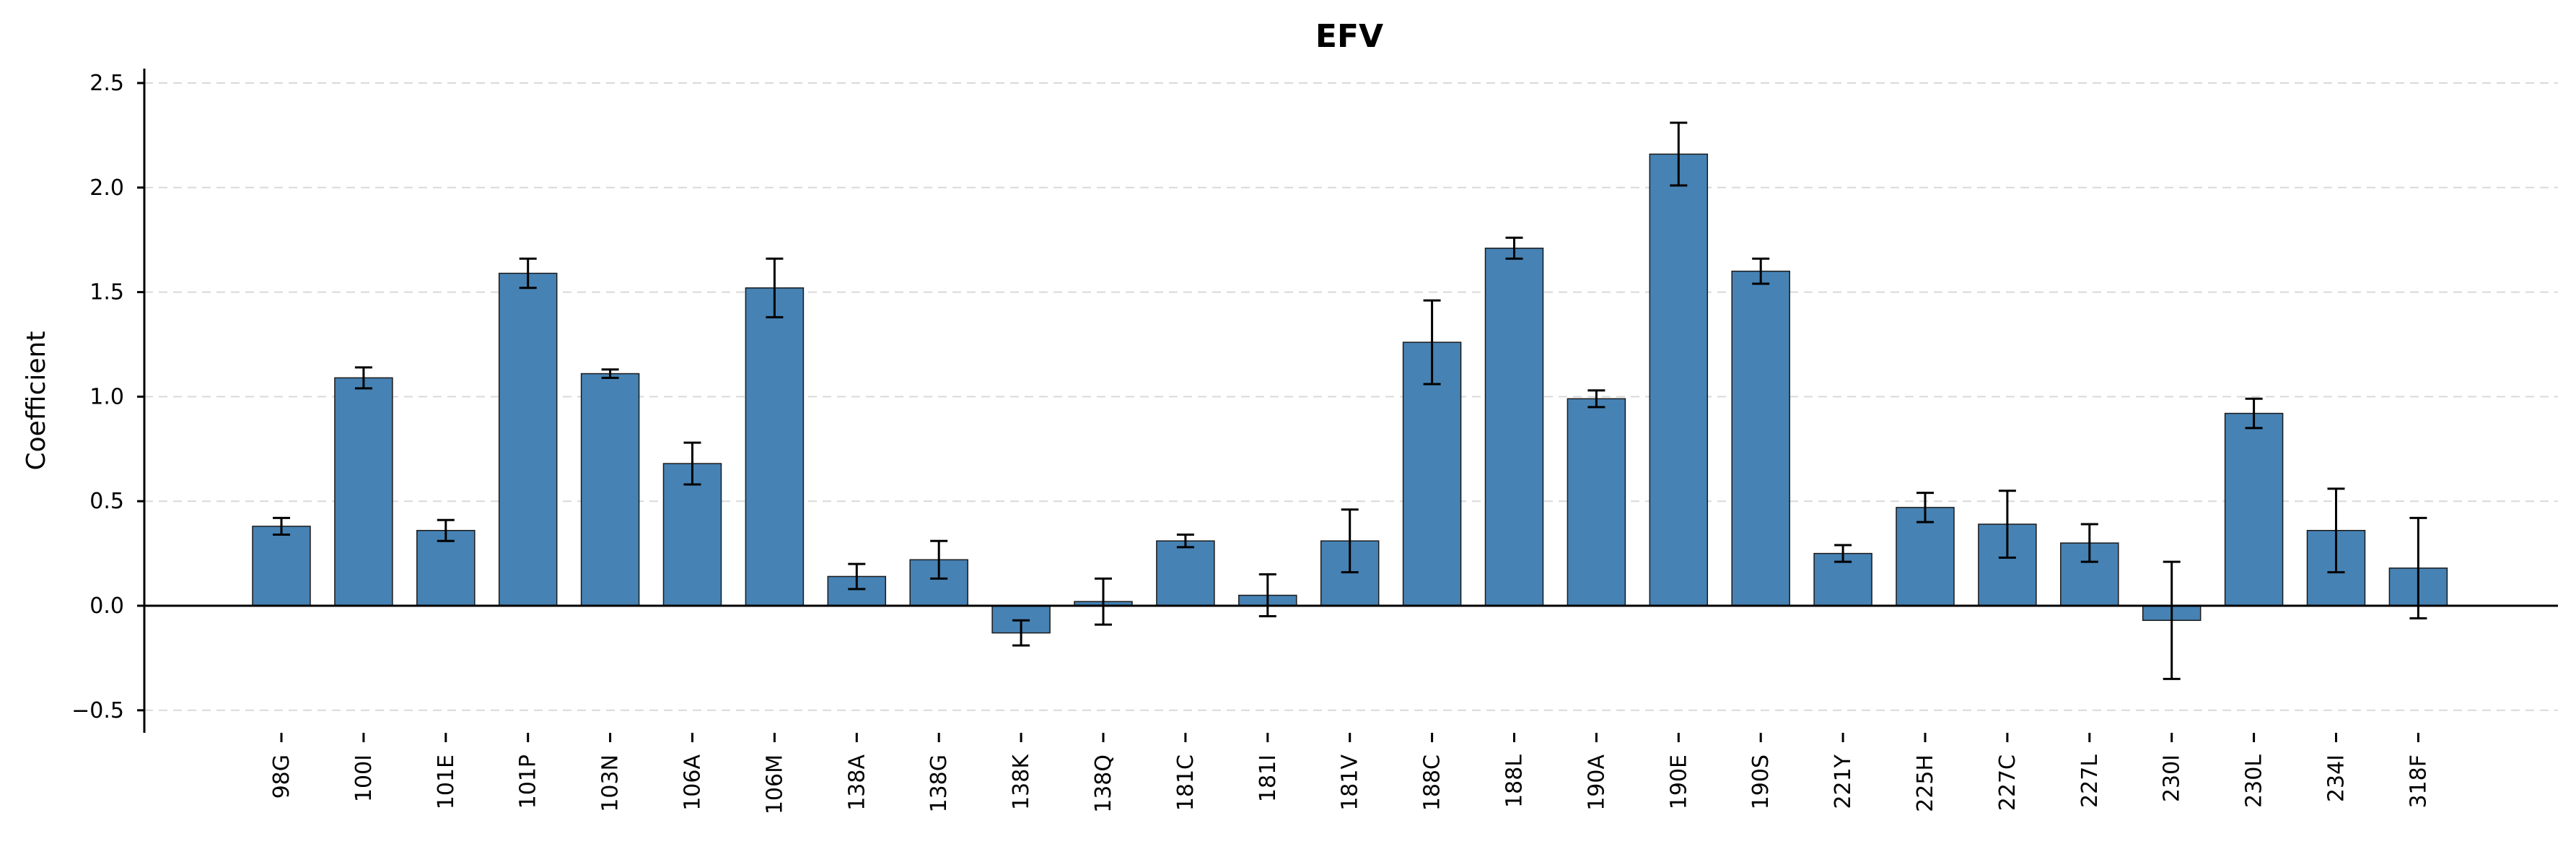  Describe the element at coordinates (1678, 781) in the screenshot. I see `x-tick-label: 190E` at that location.